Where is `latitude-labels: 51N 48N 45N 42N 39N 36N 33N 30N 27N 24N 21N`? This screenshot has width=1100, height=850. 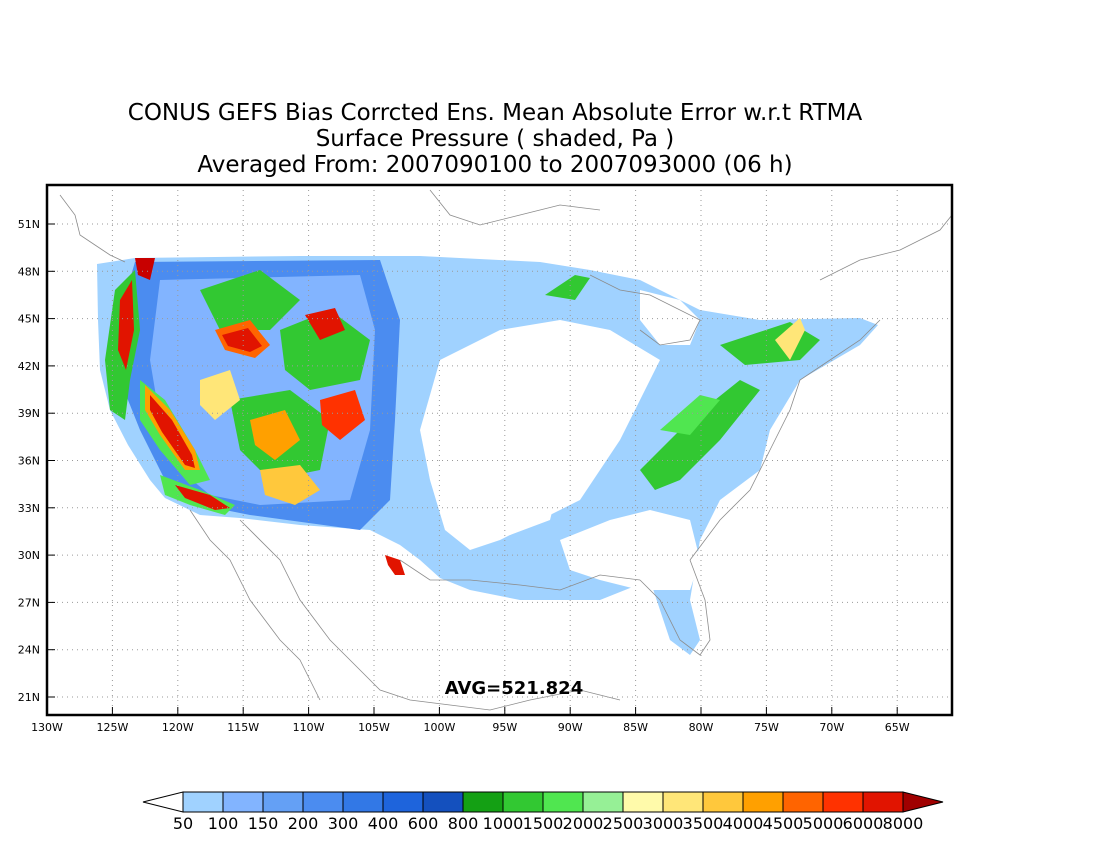
latitude-labels: 51N 48N 45N 42N 39N 36N 33N 30N 27N 24N 21N is located at coordinates (29, 461).